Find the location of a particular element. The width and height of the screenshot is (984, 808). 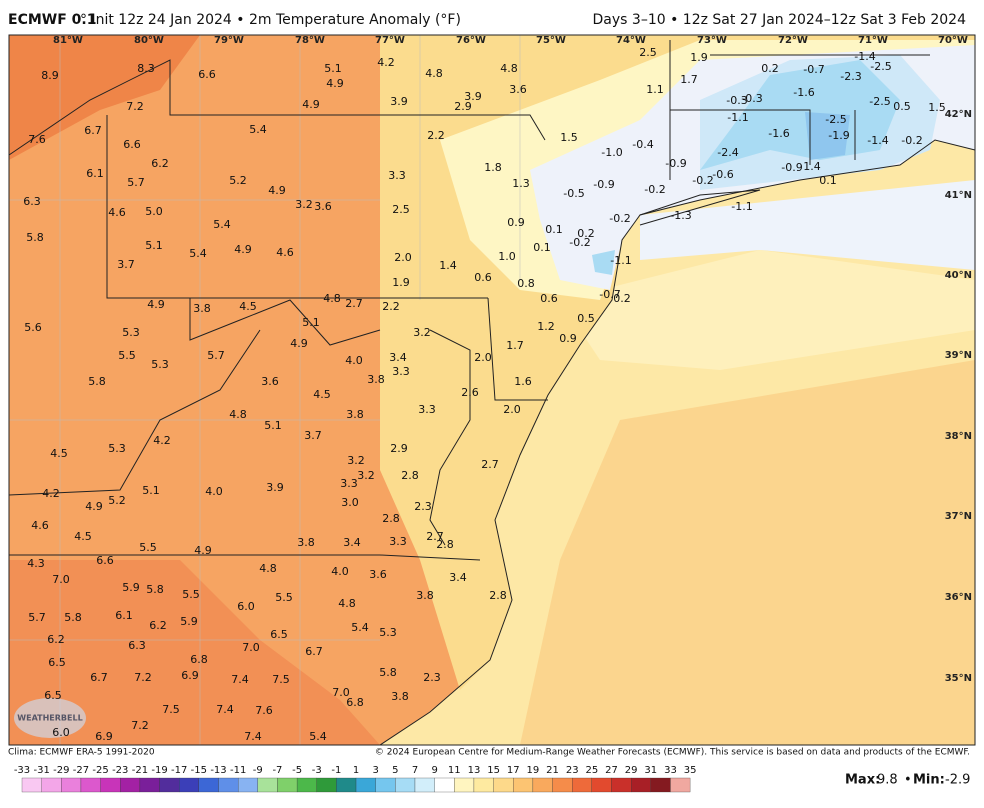

colorbar-tick-label: -29 is located at coordinates (61, 770).